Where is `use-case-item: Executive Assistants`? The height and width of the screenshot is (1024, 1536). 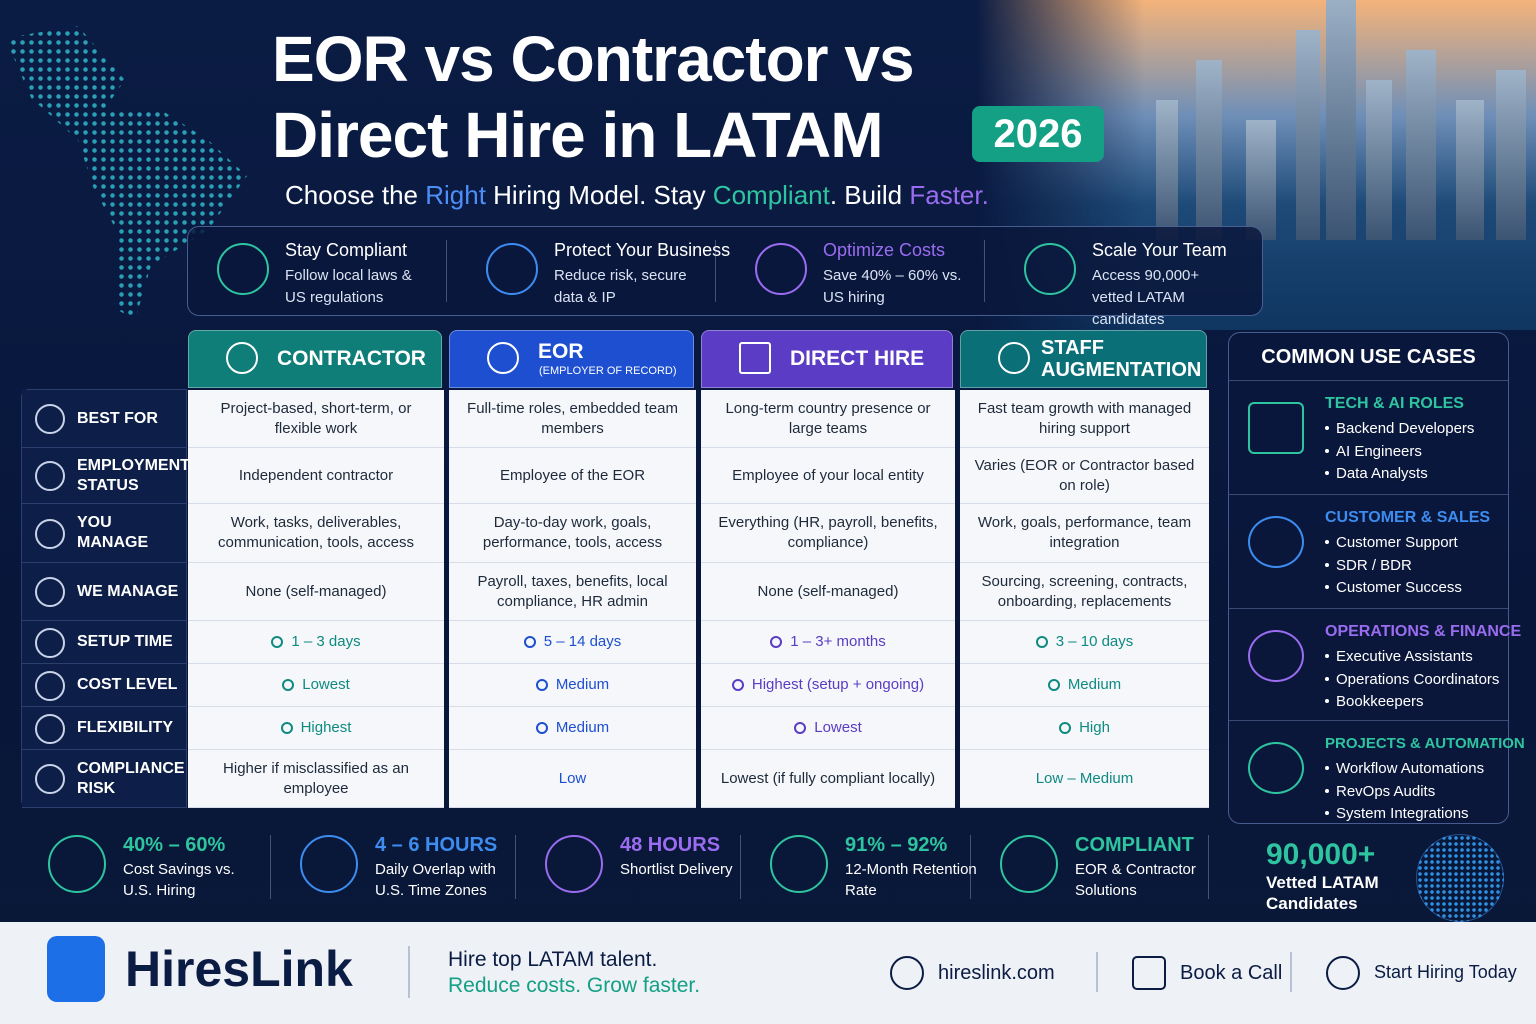
use-case-item: Executive Assistants is located at coordinates (1399, 656).